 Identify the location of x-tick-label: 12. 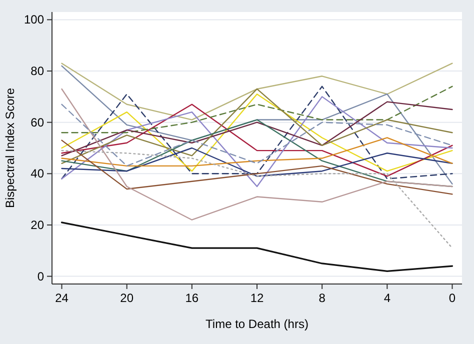
(257, 298).